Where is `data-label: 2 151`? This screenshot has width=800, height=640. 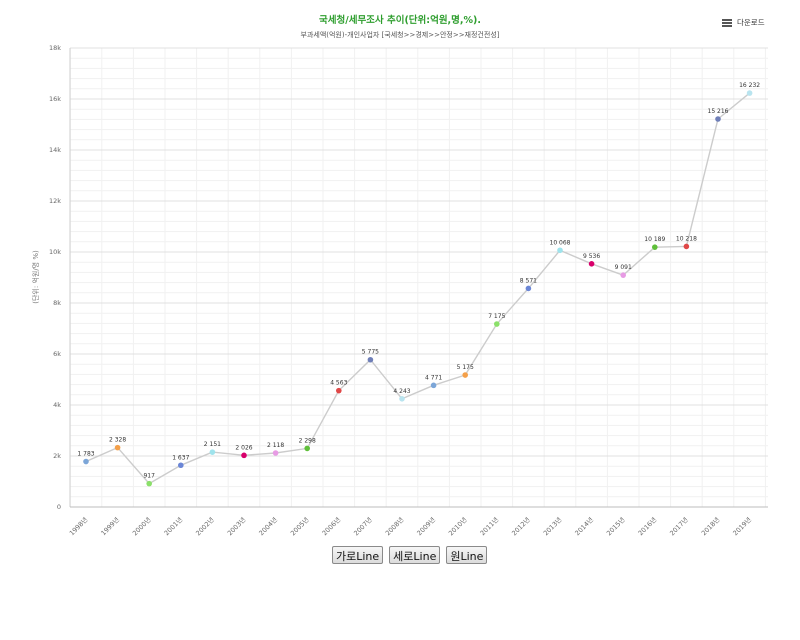 data-label: 2 151 is located at coordinates (212, 444).